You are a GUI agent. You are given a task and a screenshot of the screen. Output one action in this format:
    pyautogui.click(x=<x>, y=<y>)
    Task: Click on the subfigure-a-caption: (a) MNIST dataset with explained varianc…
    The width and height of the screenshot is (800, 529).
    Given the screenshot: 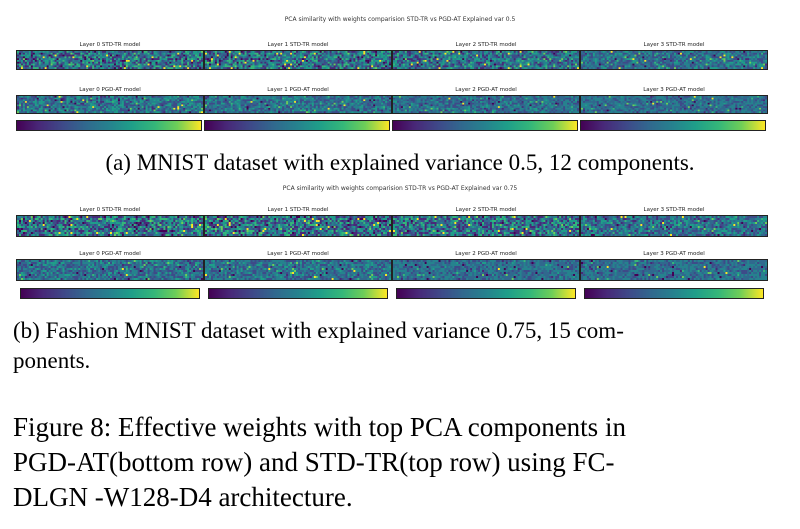 What is the action you would take?
    pyautogui.click(x=400, y=162)
    